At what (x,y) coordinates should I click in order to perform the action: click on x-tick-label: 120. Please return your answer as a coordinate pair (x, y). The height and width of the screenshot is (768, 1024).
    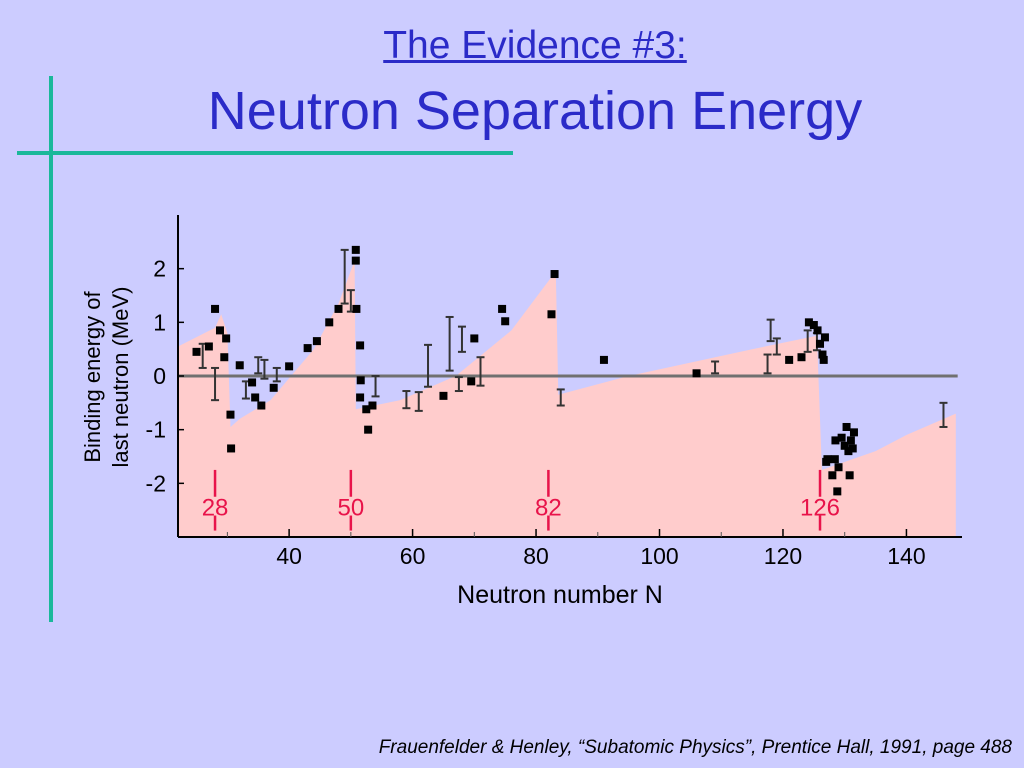
    Looking at the image, I should click on (783, 556).